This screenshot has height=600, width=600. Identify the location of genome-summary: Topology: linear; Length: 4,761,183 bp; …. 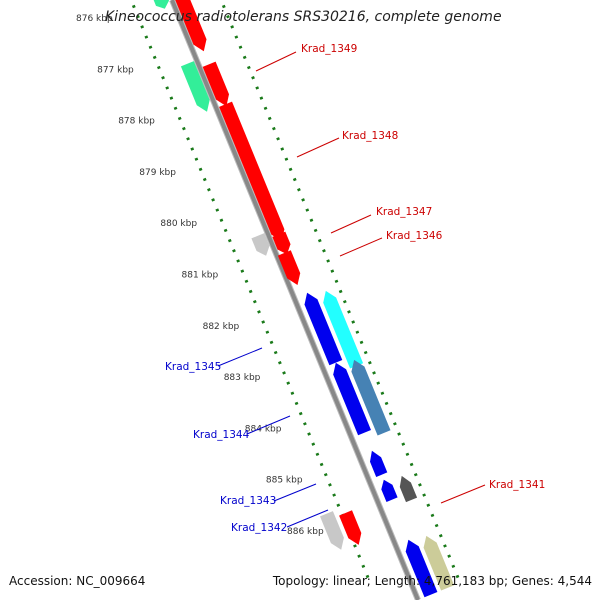
(432, 581).